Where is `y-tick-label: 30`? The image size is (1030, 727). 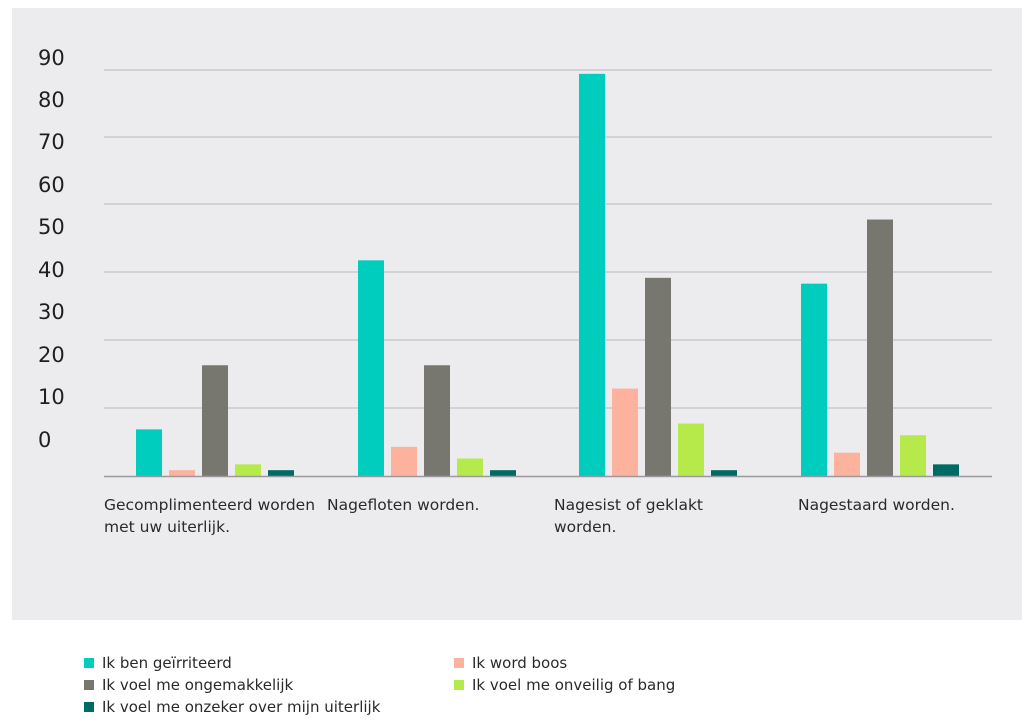 y-tick-label: 30 is located at coordinates (51, 312).